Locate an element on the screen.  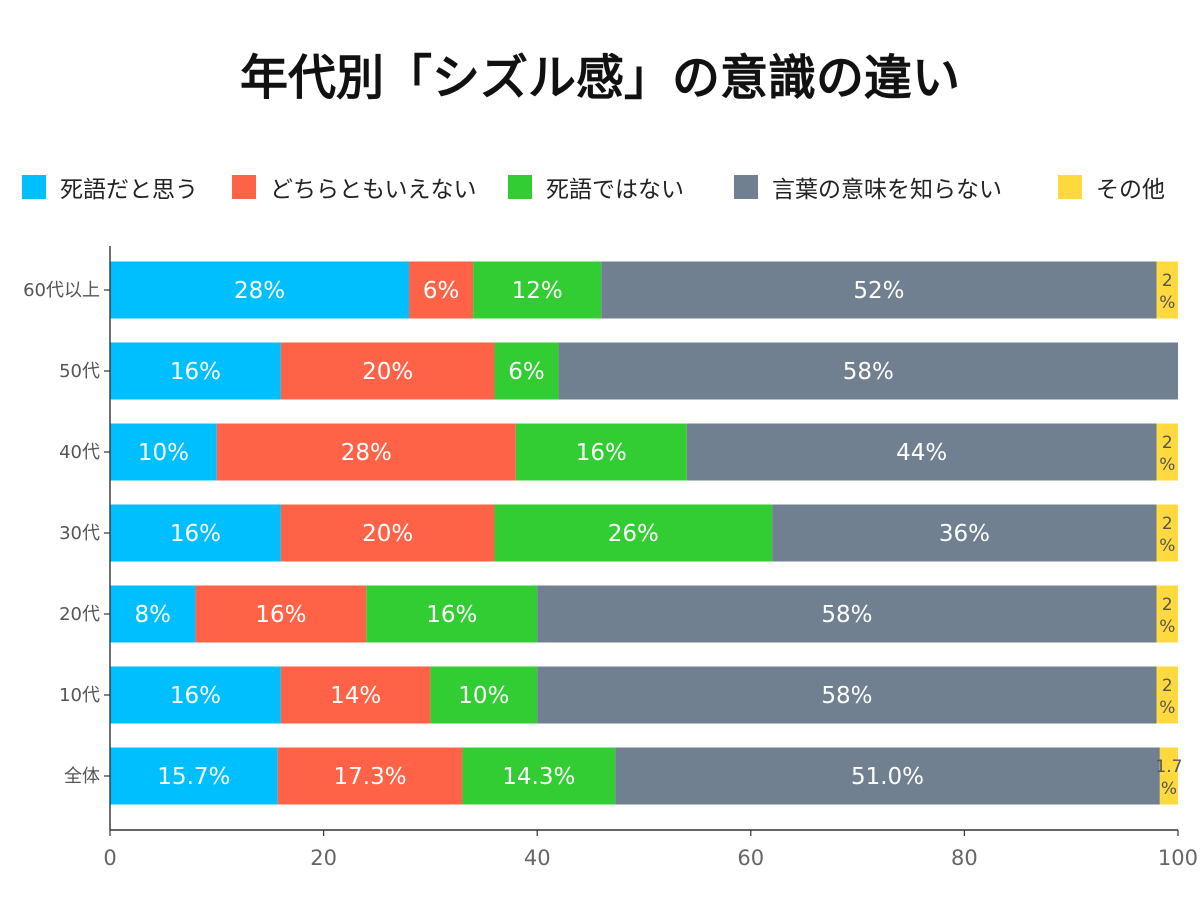
bar-value-label: 36% is located at coordinates (964, 534).